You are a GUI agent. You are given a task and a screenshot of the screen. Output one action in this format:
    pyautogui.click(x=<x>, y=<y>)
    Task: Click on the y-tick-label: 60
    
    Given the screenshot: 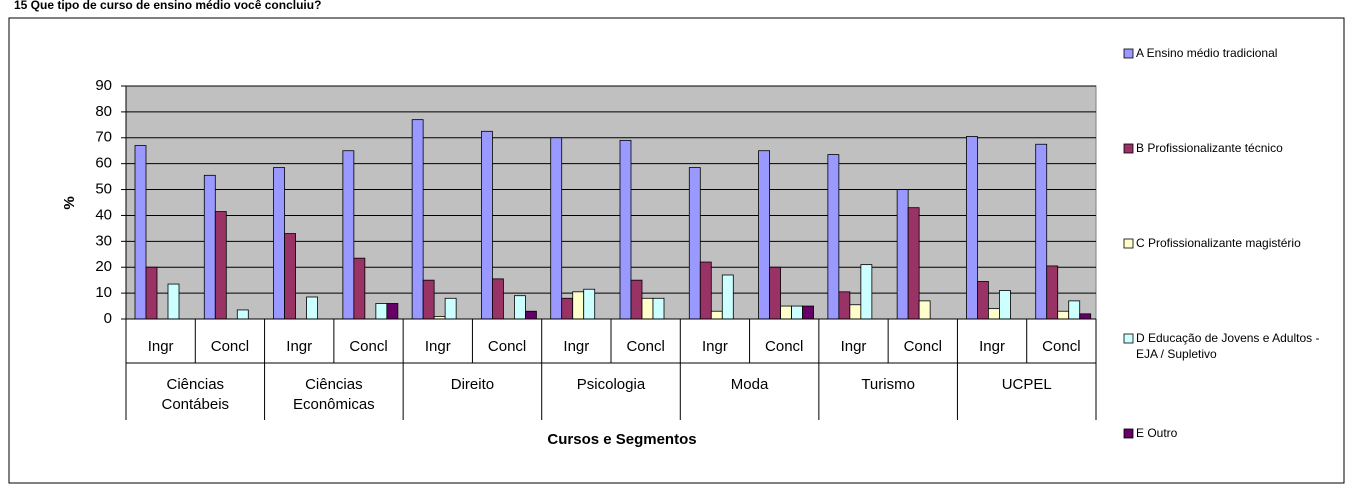 What is the action you would take?
    pyautogui.click(x=103, y=163)
    